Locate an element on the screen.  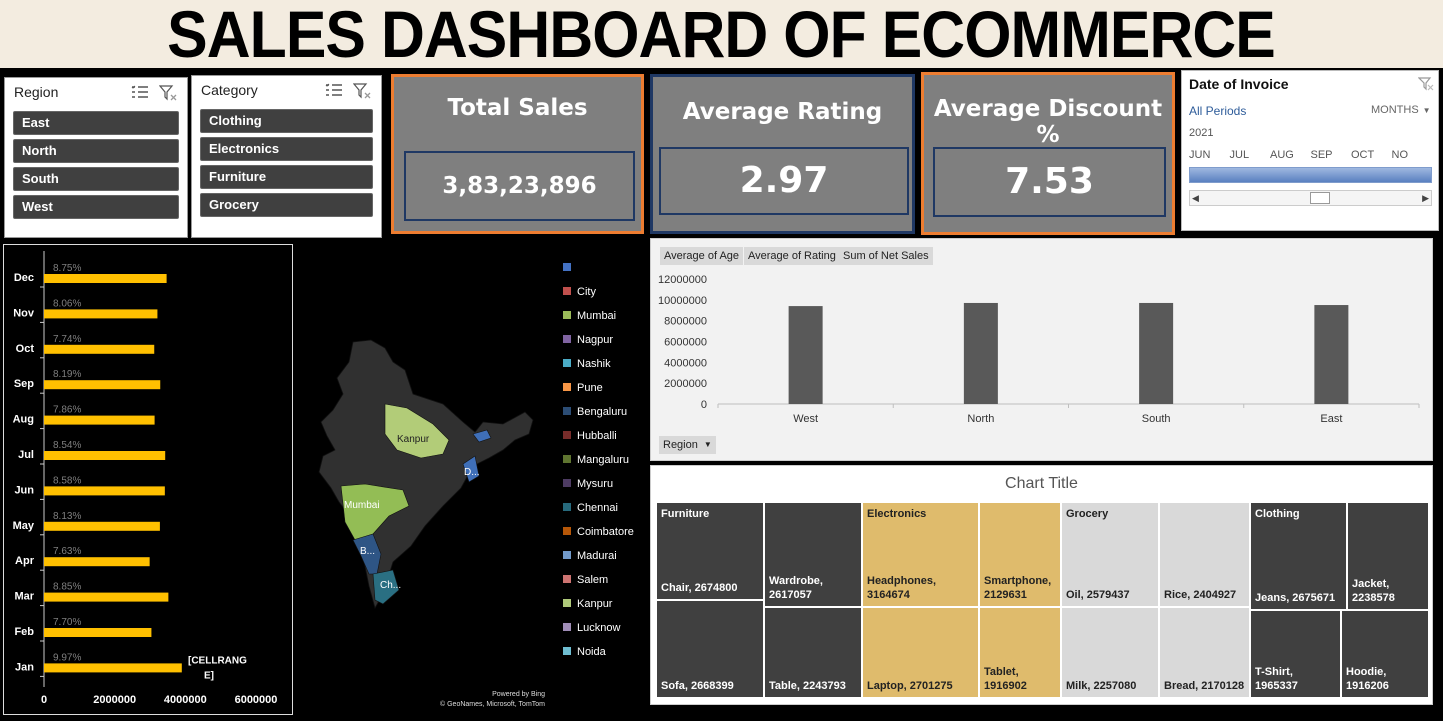
treemap-tile-sofa: Sofa, 2668399 is located at coordinates (710, 649).